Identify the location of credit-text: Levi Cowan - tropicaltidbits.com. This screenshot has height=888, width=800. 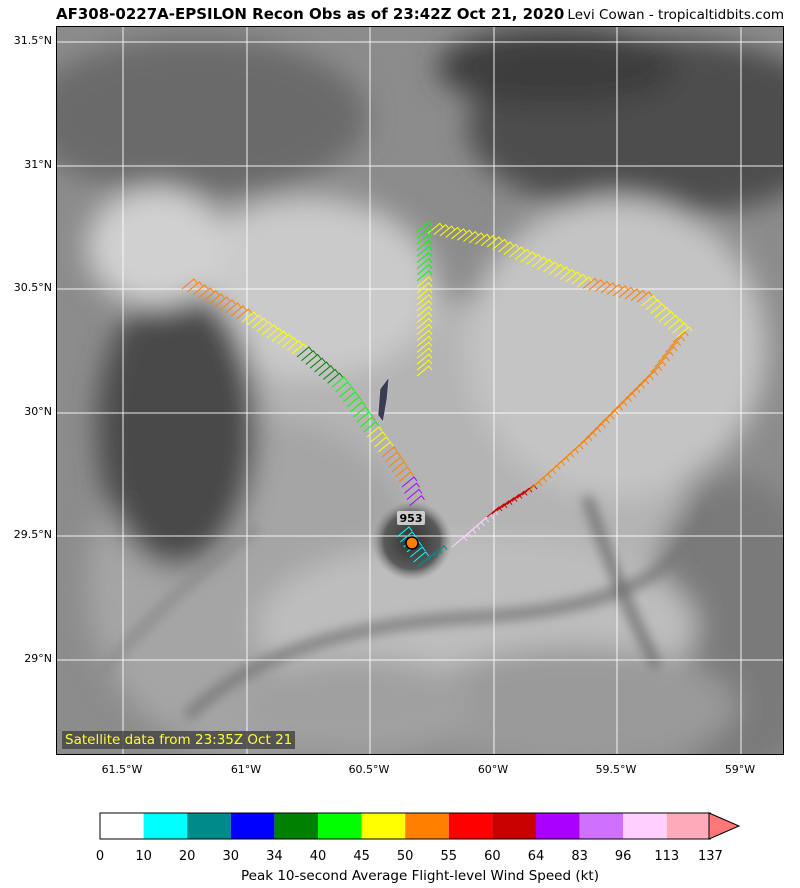
(675, 15).